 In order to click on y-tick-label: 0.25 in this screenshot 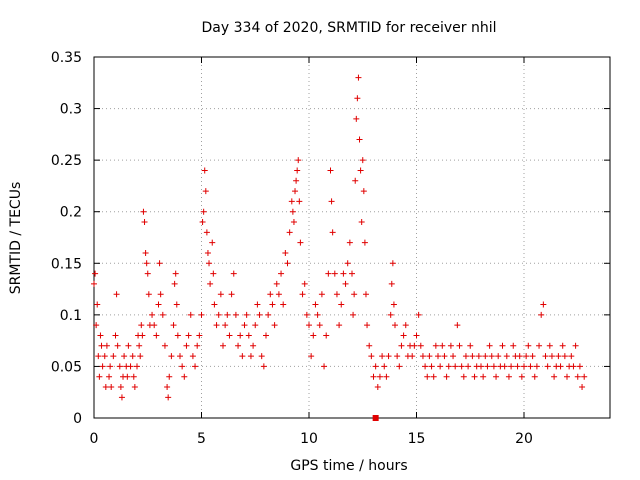, I will do `click(66, 161)`.